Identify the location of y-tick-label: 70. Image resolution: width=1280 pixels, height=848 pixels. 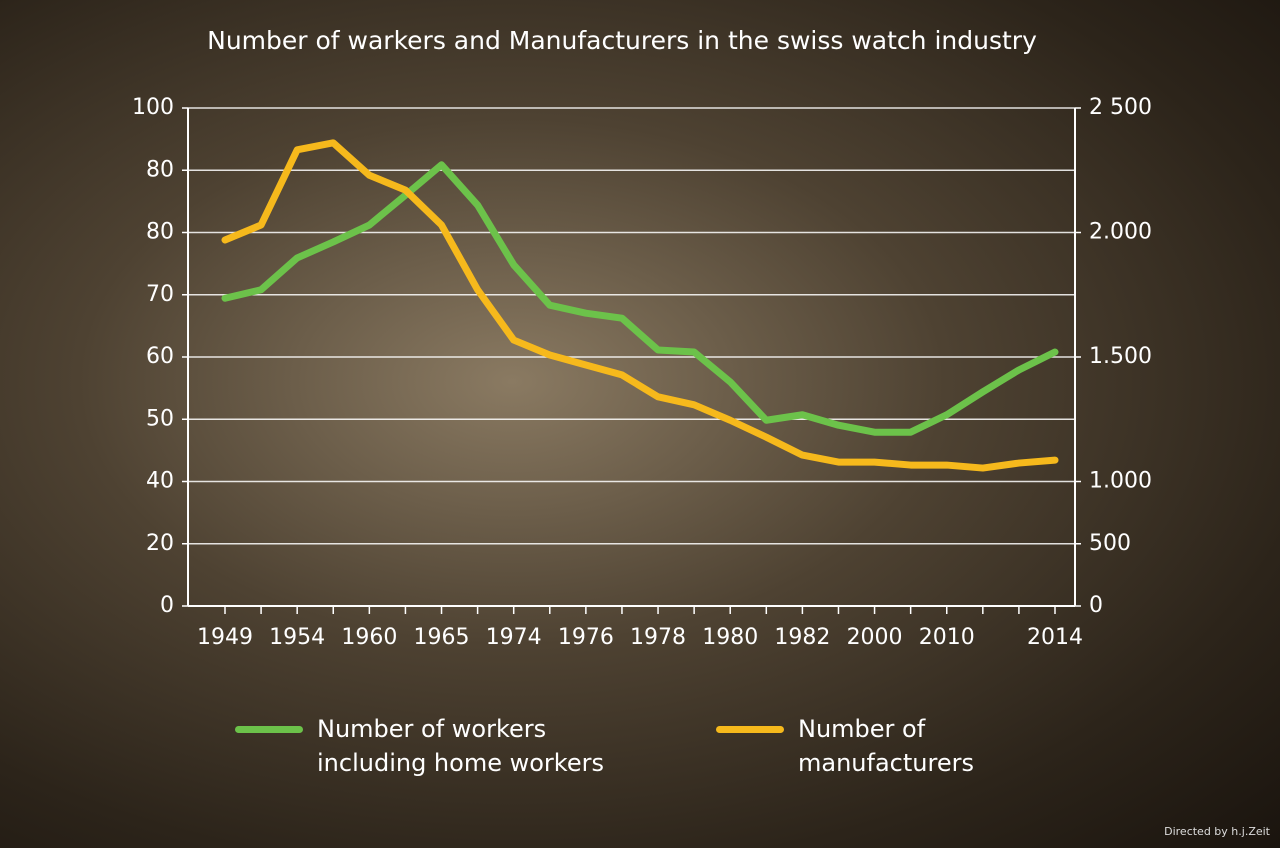
(160, 294).